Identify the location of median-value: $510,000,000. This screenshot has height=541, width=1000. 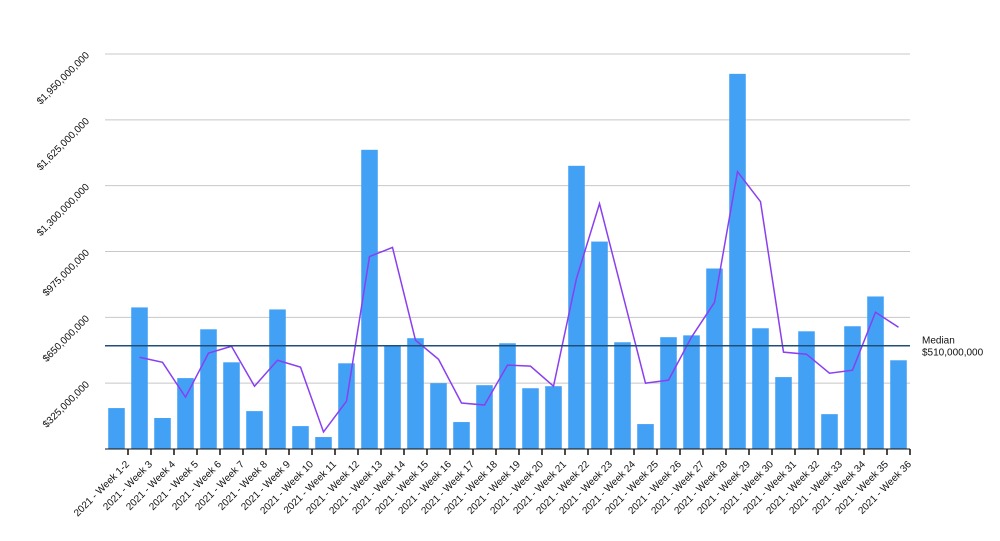
(953, 352).